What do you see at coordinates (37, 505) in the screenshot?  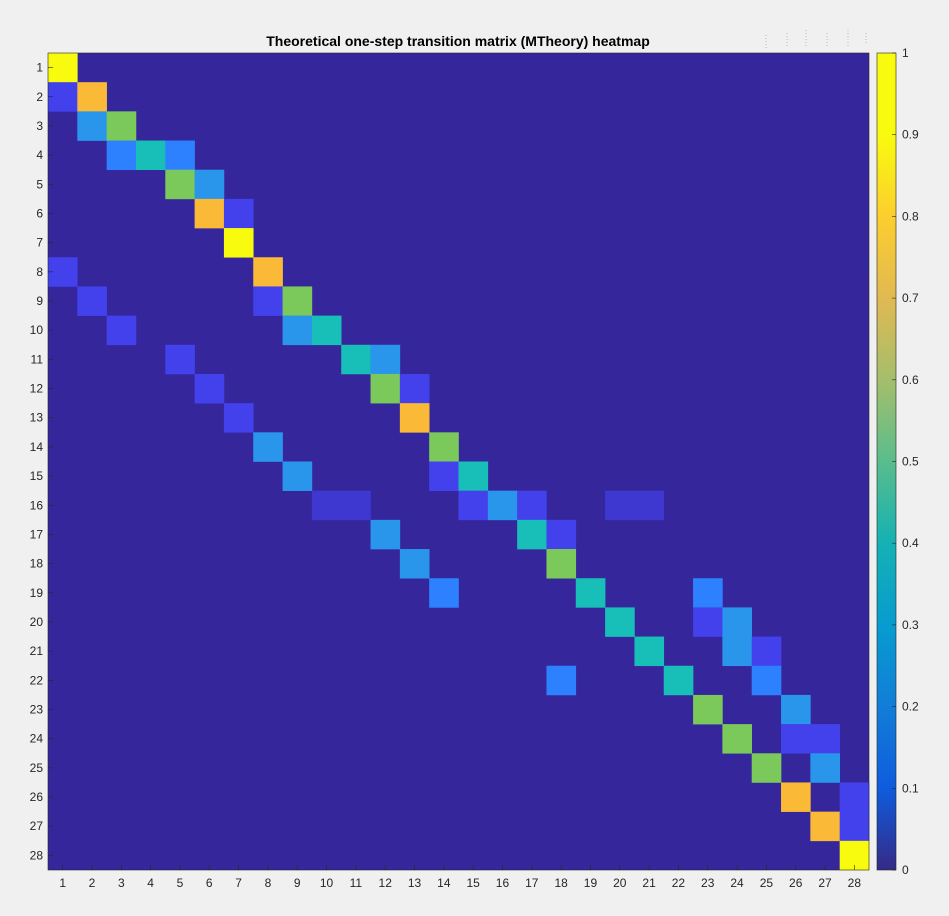 I see `y-tick-label: 16` at bounding box center [37, 505].